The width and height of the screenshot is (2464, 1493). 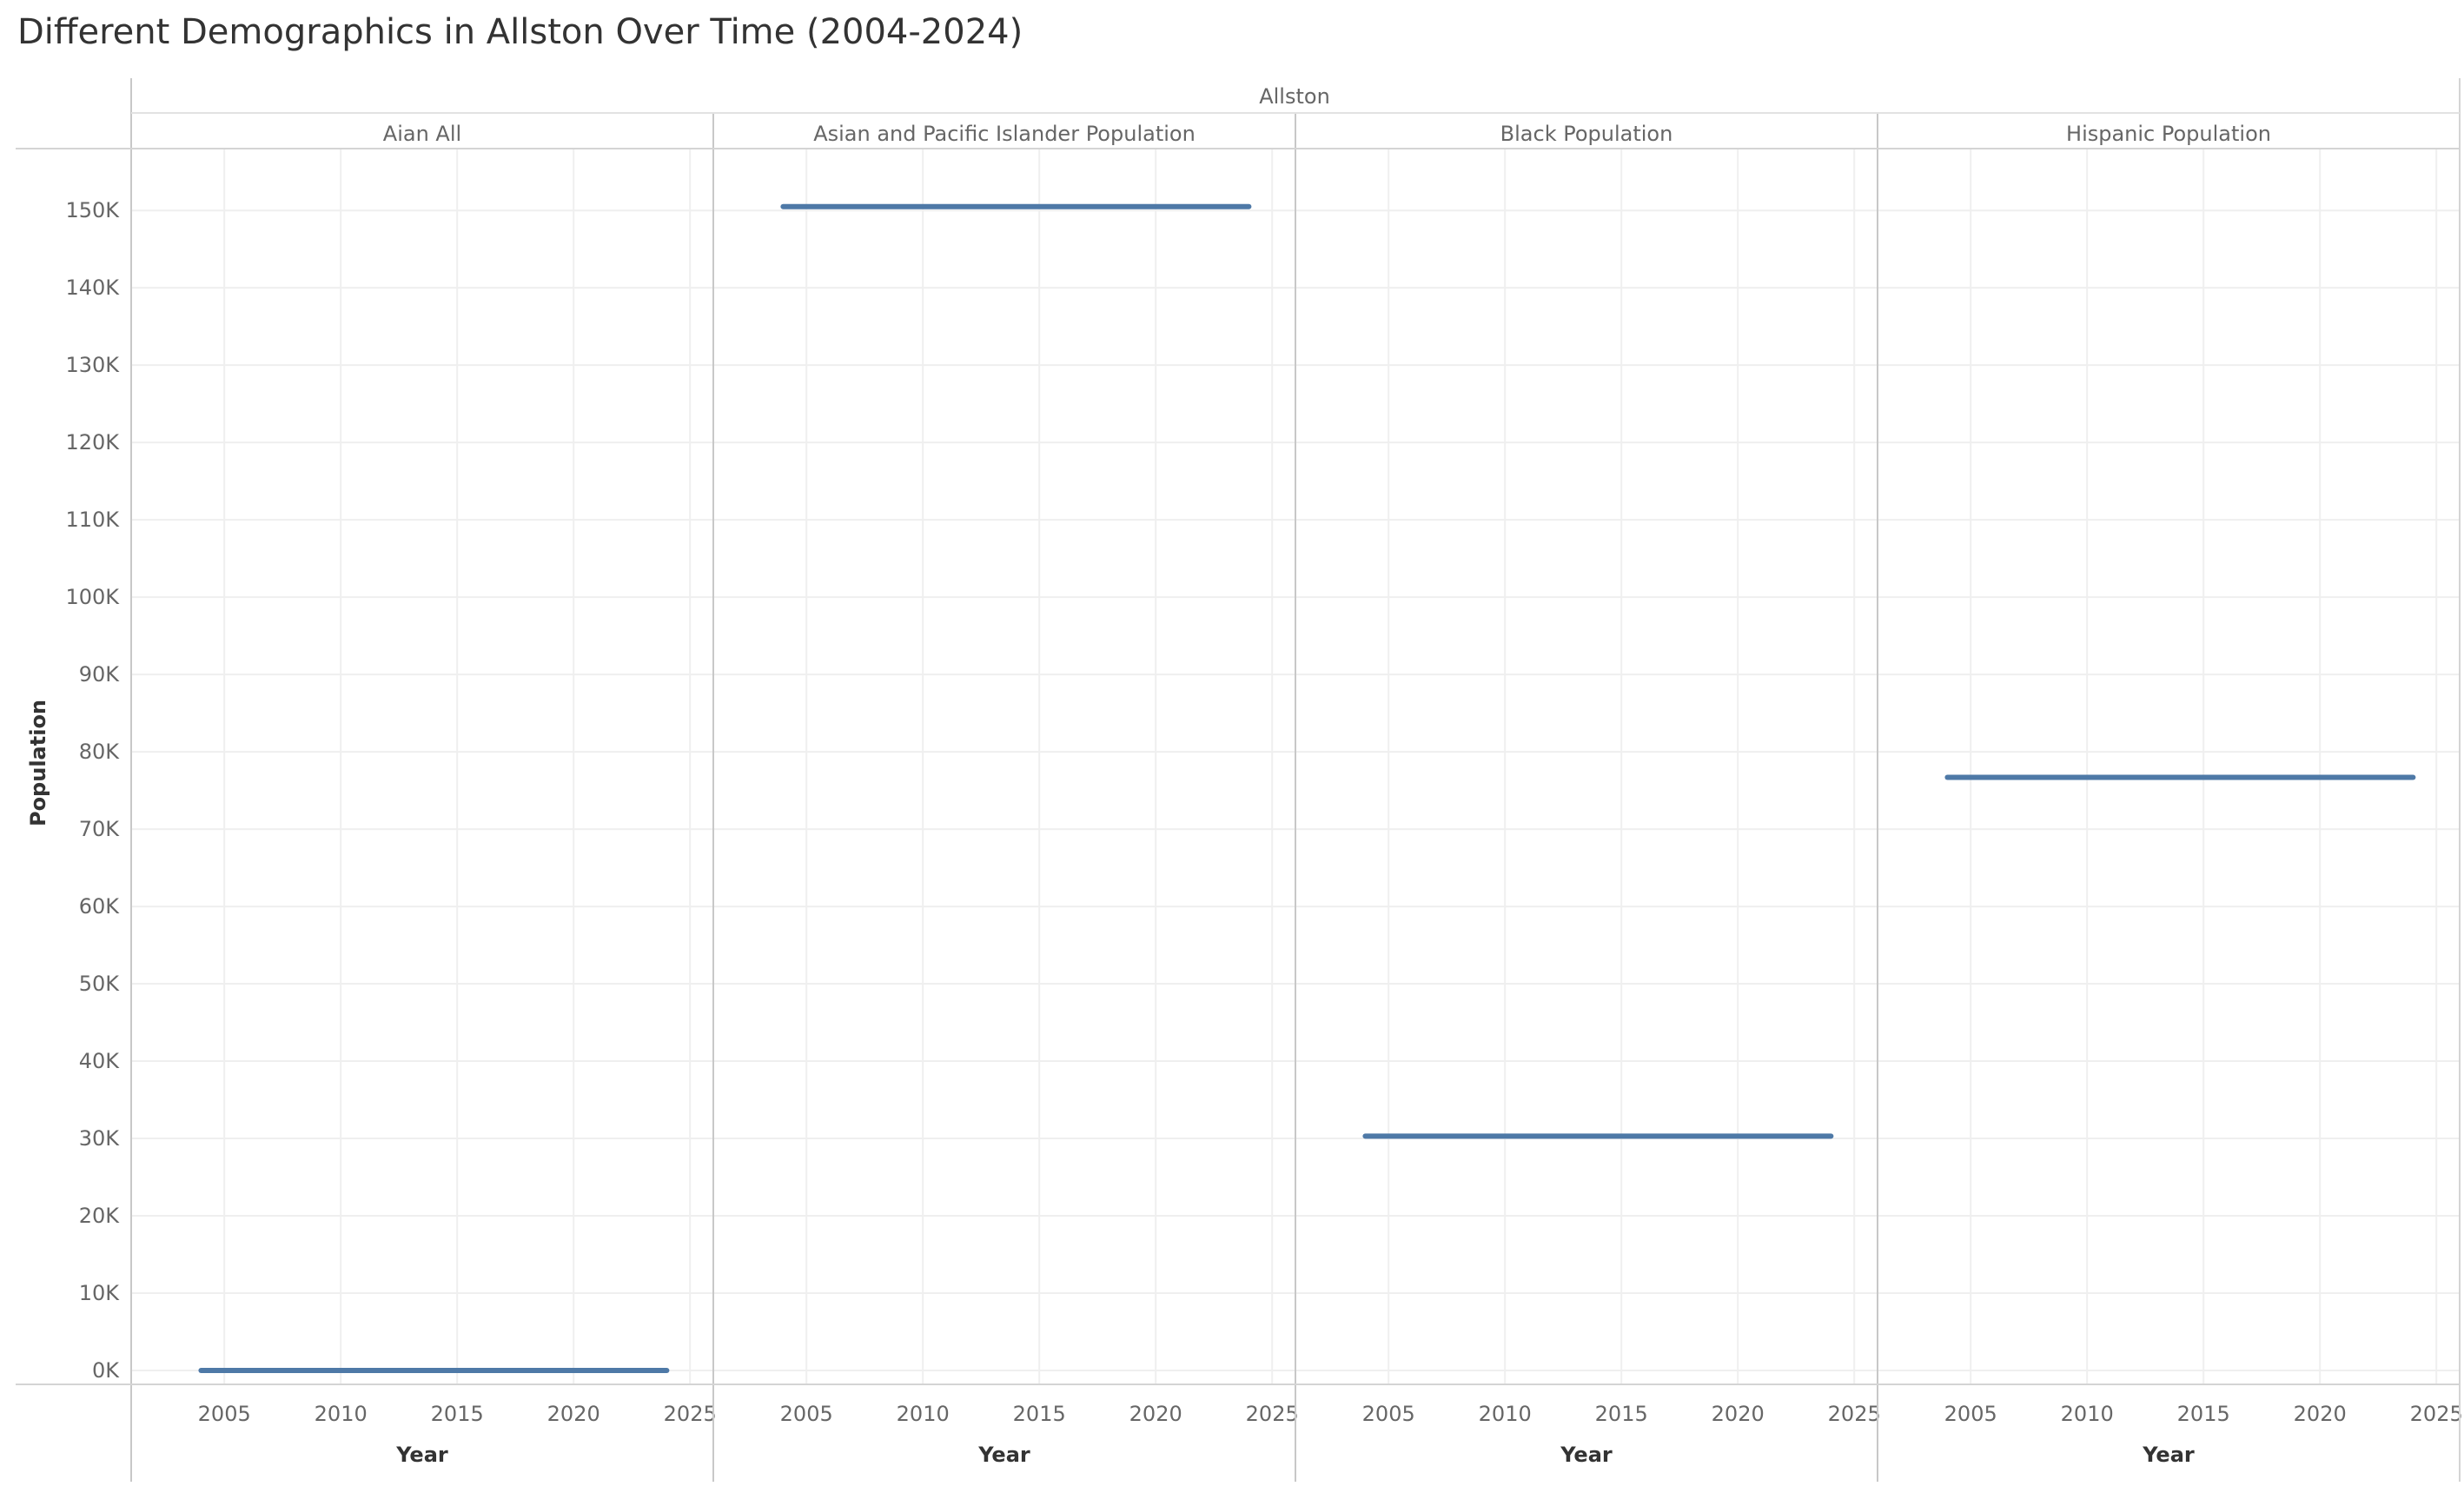 What do you see at coordinates (100, 984) in the screenshot?
I see `y-tick-label: 50K` at bounding box center [100, 984].